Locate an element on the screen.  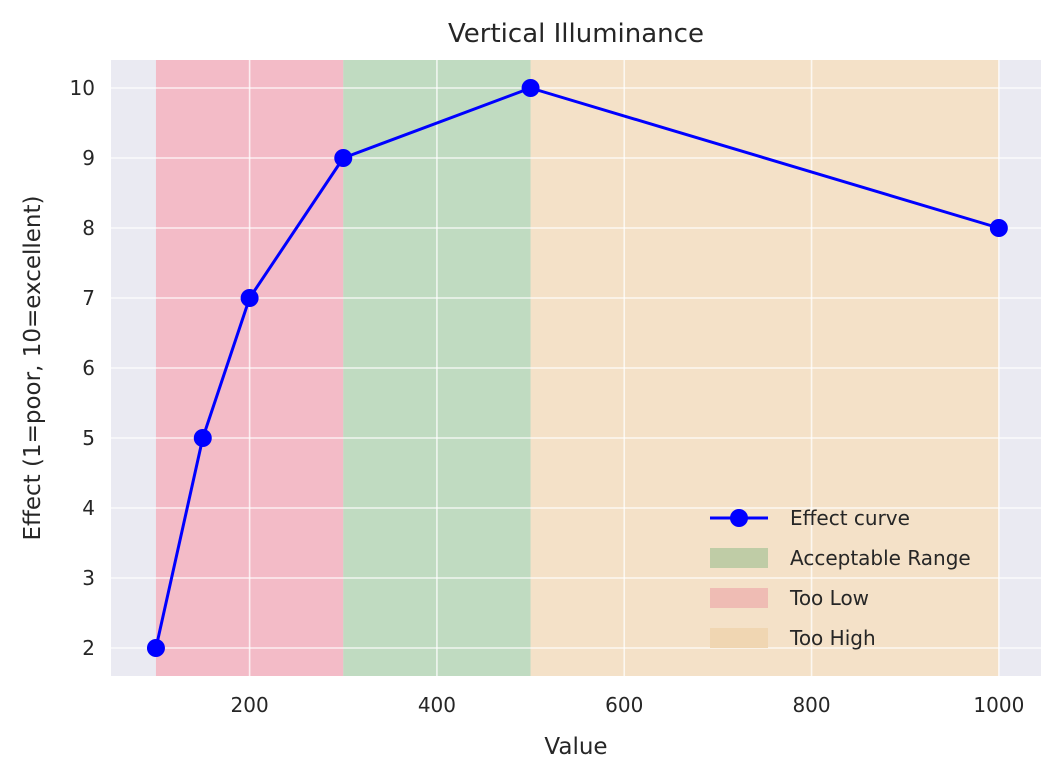
y-tick-label: 10 is located at coordinates (82, 88).